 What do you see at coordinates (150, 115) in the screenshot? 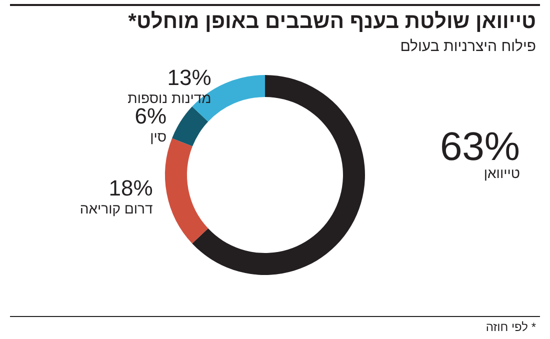
I see `data-label: 6%` at bounding box center [150, 115].